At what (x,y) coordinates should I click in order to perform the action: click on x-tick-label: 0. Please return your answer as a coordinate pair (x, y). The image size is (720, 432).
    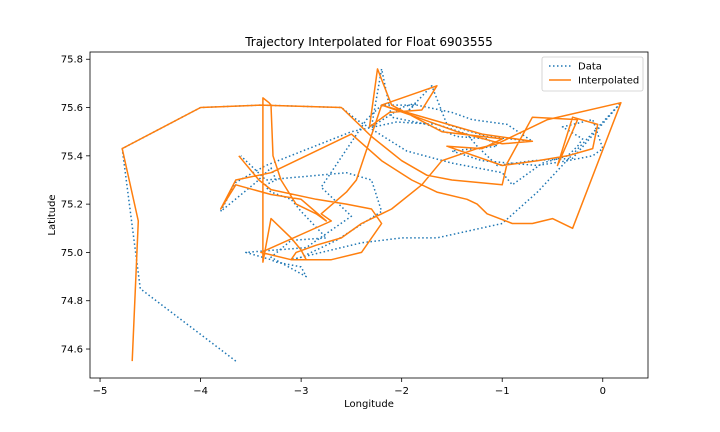
    Looking at the image, I should click on (603, 391).